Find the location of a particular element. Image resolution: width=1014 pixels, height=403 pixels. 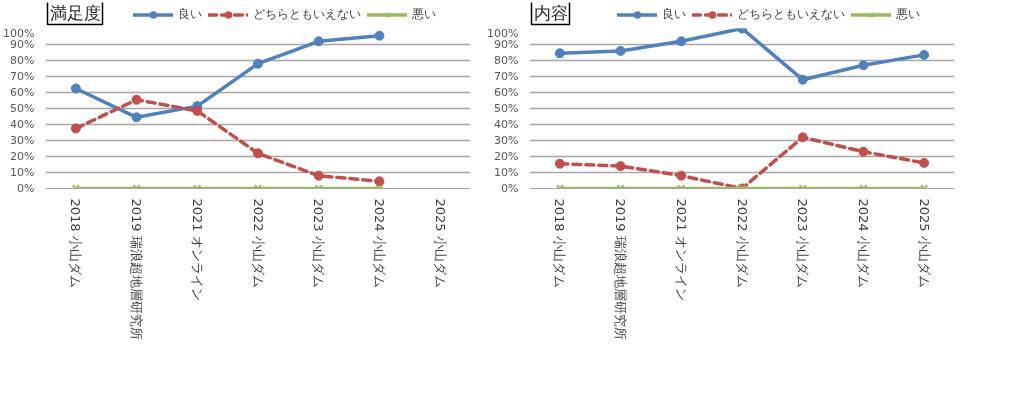

chart-title: 満足度 is located at coordinates (75, 12).